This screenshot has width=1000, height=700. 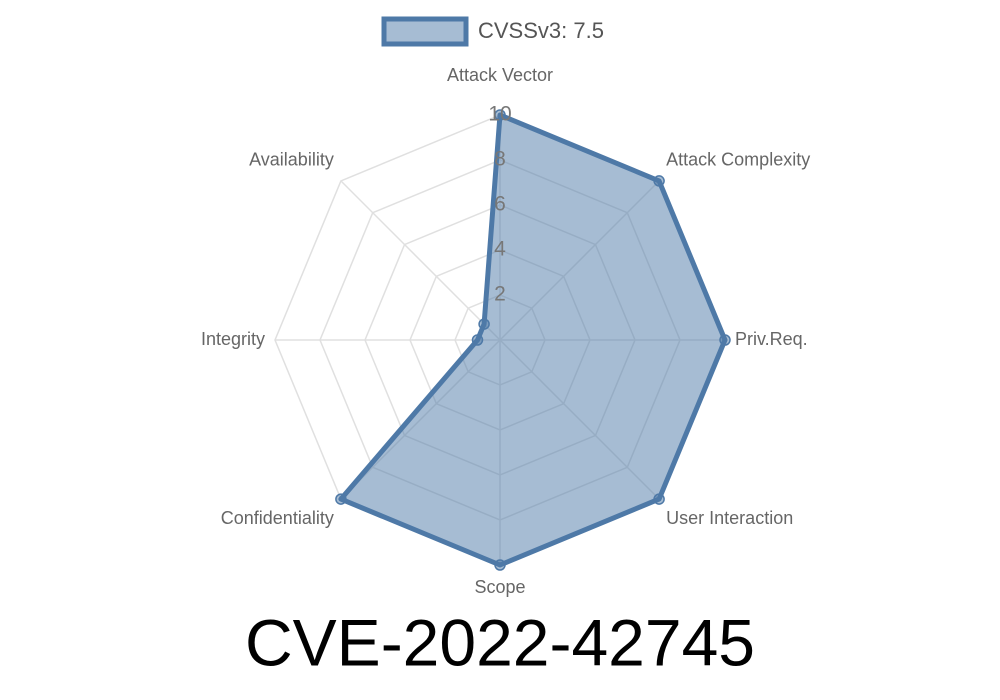 What do you see at coordinates (738, 160) in the screenshot?
I see `axis-label: Attack Complexity` at bounding box center [738, 160].